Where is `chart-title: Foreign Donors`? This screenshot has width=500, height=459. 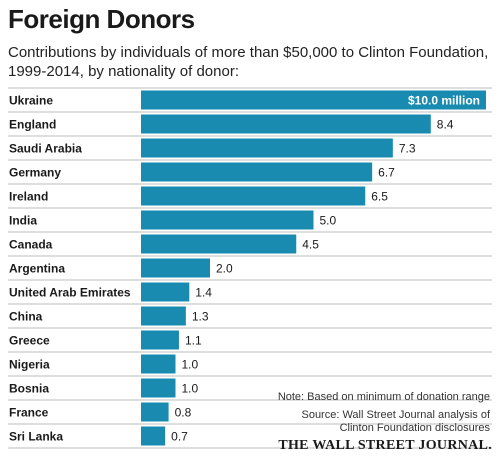
chart-title: Foreign Donors is located at coordinates (101, 19).